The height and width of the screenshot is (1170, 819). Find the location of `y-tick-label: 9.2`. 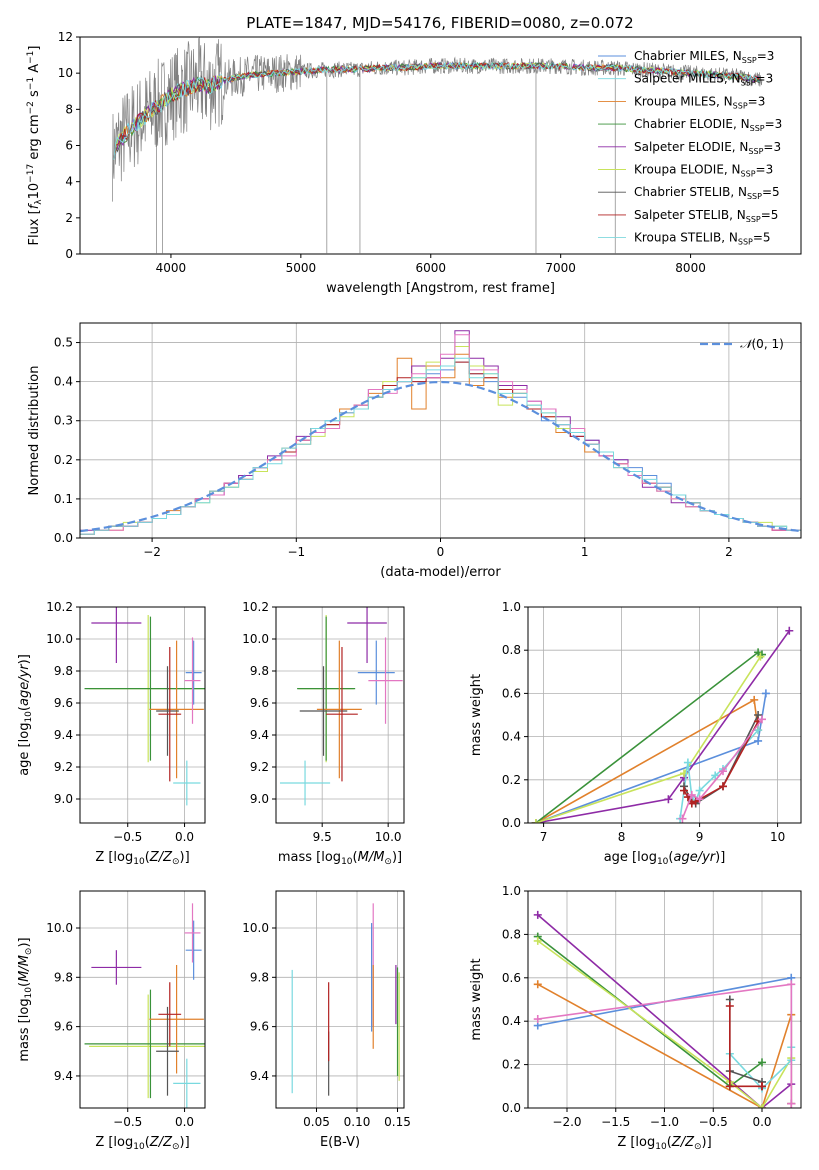

y-tick-label: 9.2 is located at coordinates (259, 767).